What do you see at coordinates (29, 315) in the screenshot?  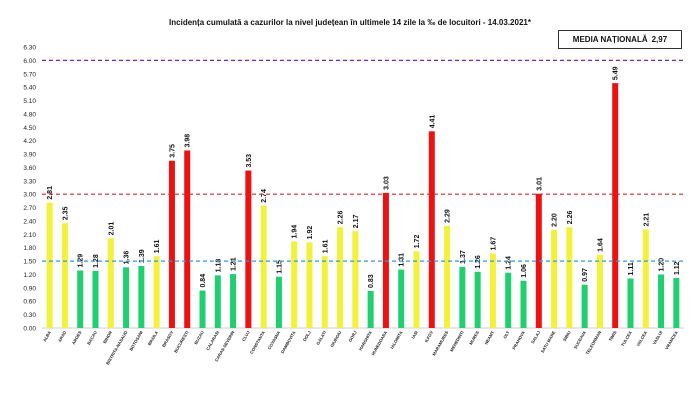 I see `y-tick-label: 0.30` at bounding box center [29, 315].